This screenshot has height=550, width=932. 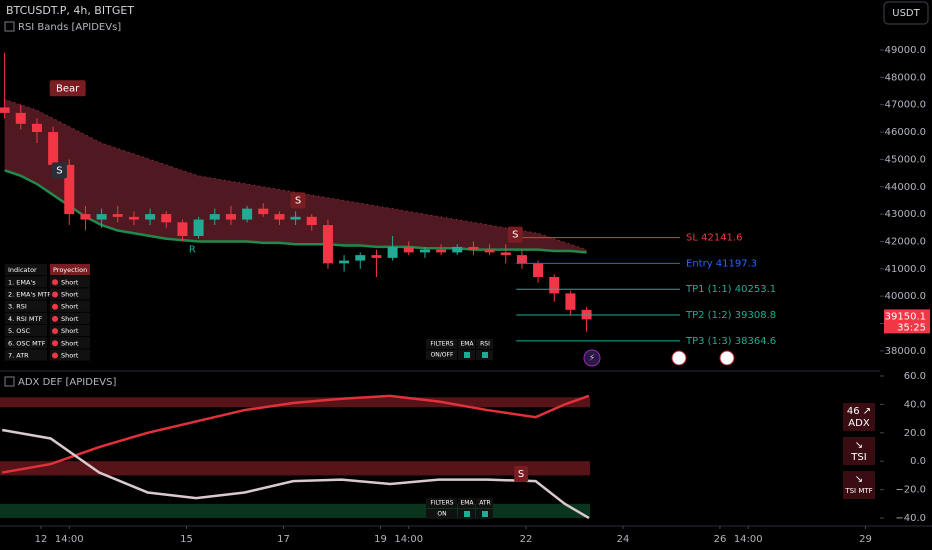 I want to click on signal-marker-label: Bear, so click(x=68, y=88).